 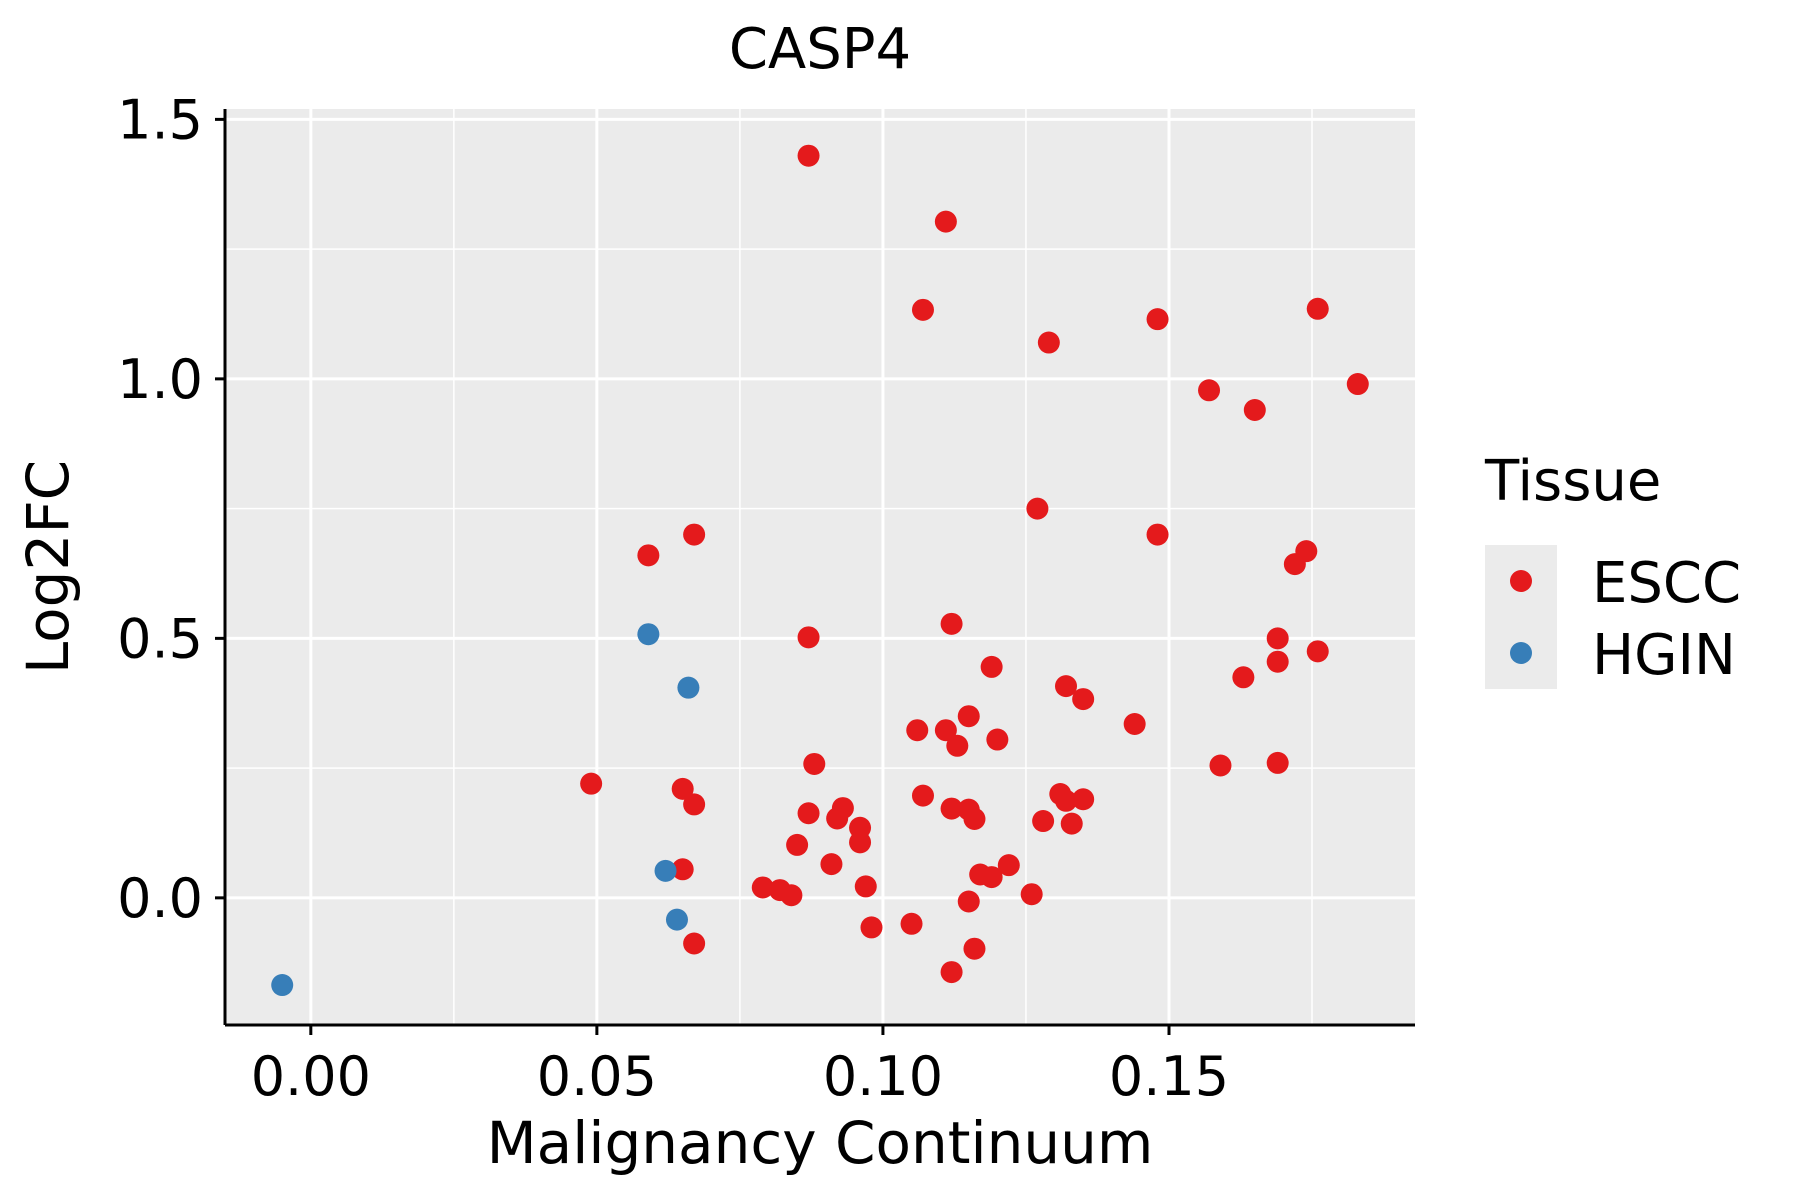 What do you see at coordinates (1521, 653) in the screenshot?
I see `legend-key-hgin` at bounding box center [1521, 653].